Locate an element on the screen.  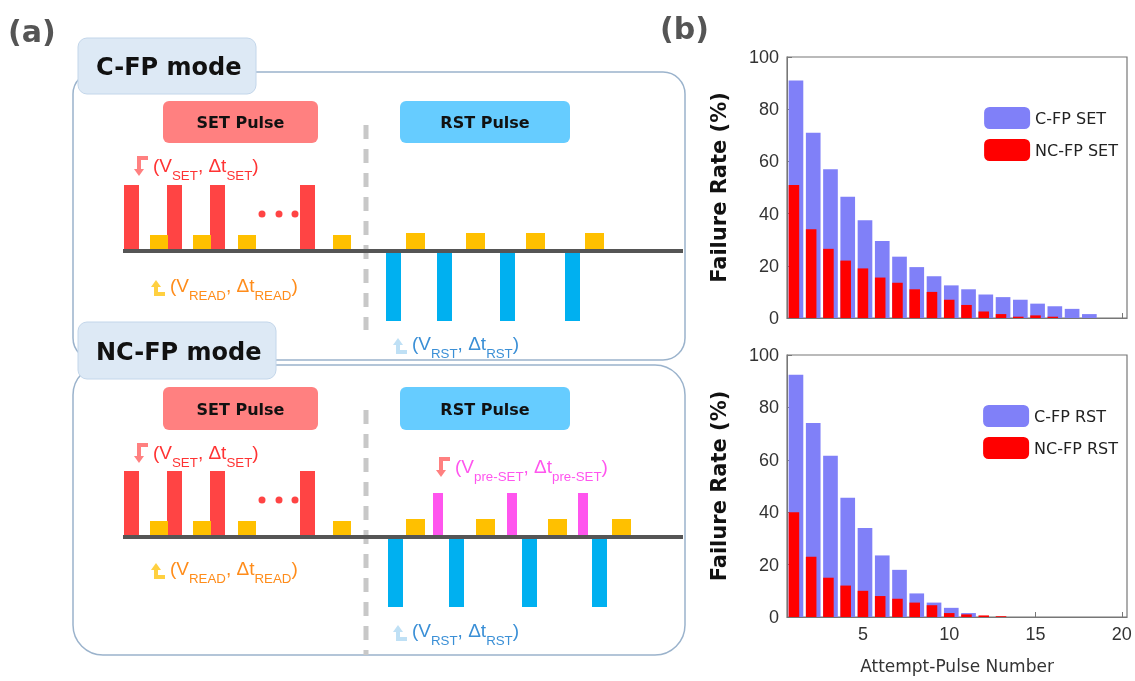
legend-label: C-FP SET is located at coordinates (1071, 118).